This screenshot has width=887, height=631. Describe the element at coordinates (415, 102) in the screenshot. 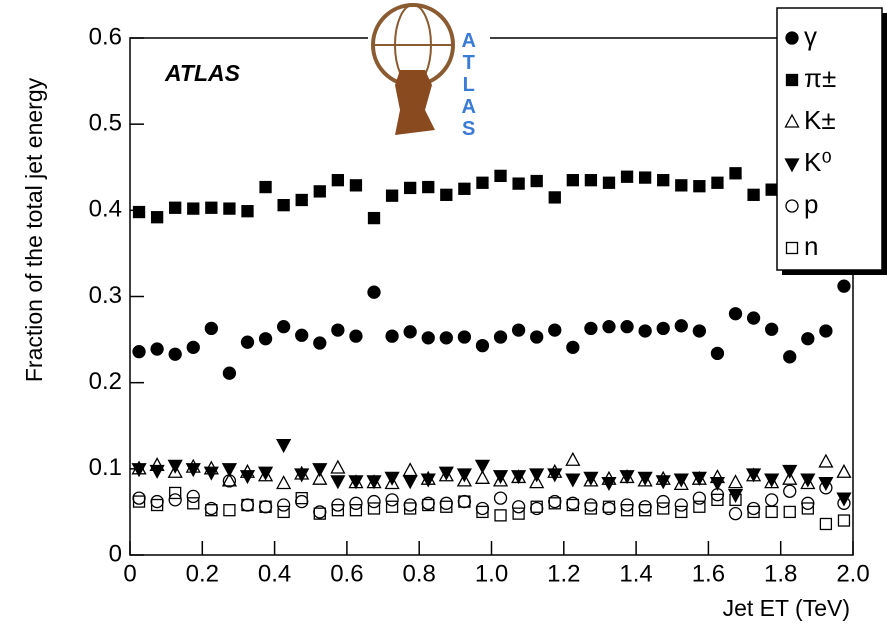

I see `logo-figure` at that location.